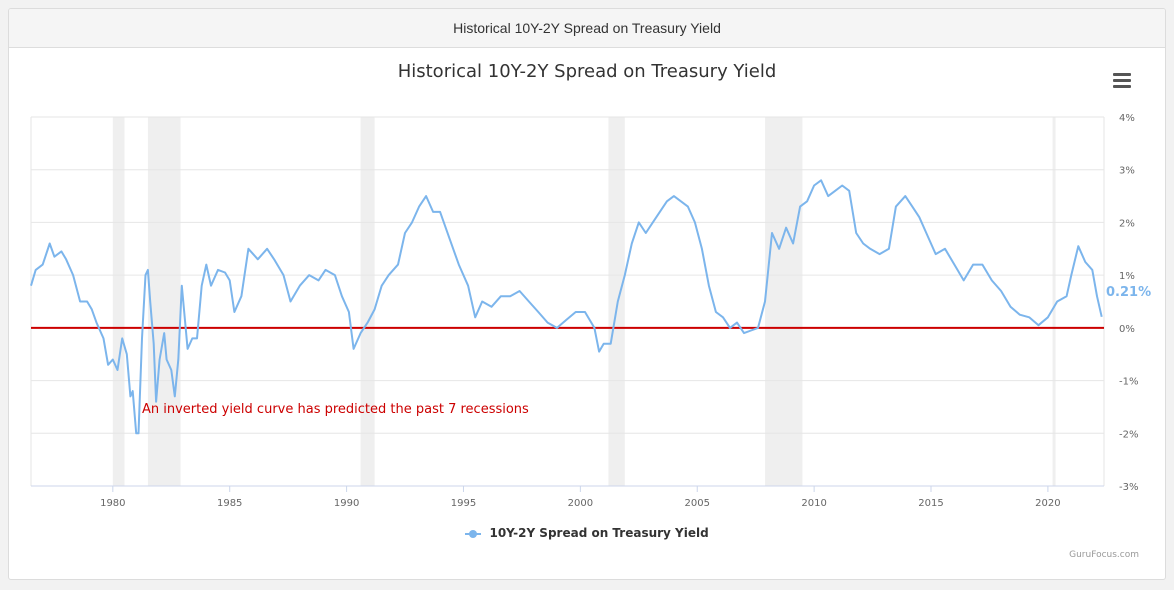 The image size is (1174, 590). Describe the element at coordinates (697, 503) in the screenshot. I see `x-tick-label: 2005` at that location.